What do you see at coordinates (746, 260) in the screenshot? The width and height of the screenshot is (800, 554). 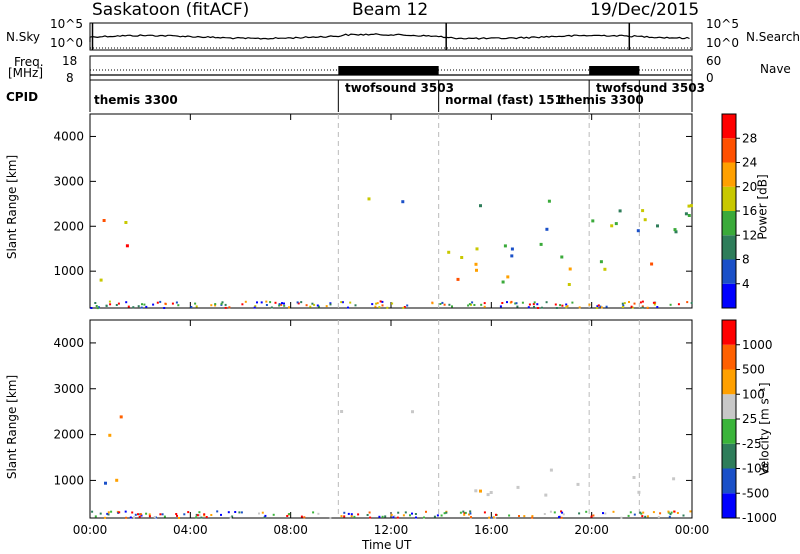 I see `colorbar-tick-label: 8` at bounding box center [746, 260].